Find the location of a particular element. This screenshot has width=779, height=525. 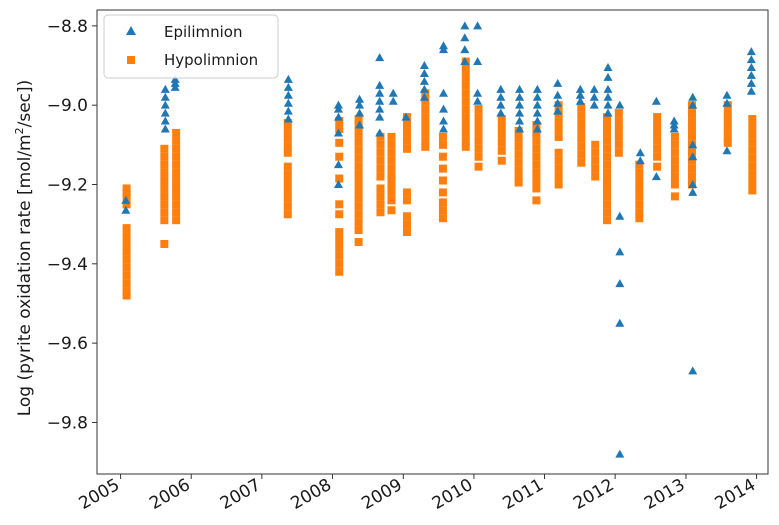

legend-marker-epilimnion is located at coordinates (131, 30).